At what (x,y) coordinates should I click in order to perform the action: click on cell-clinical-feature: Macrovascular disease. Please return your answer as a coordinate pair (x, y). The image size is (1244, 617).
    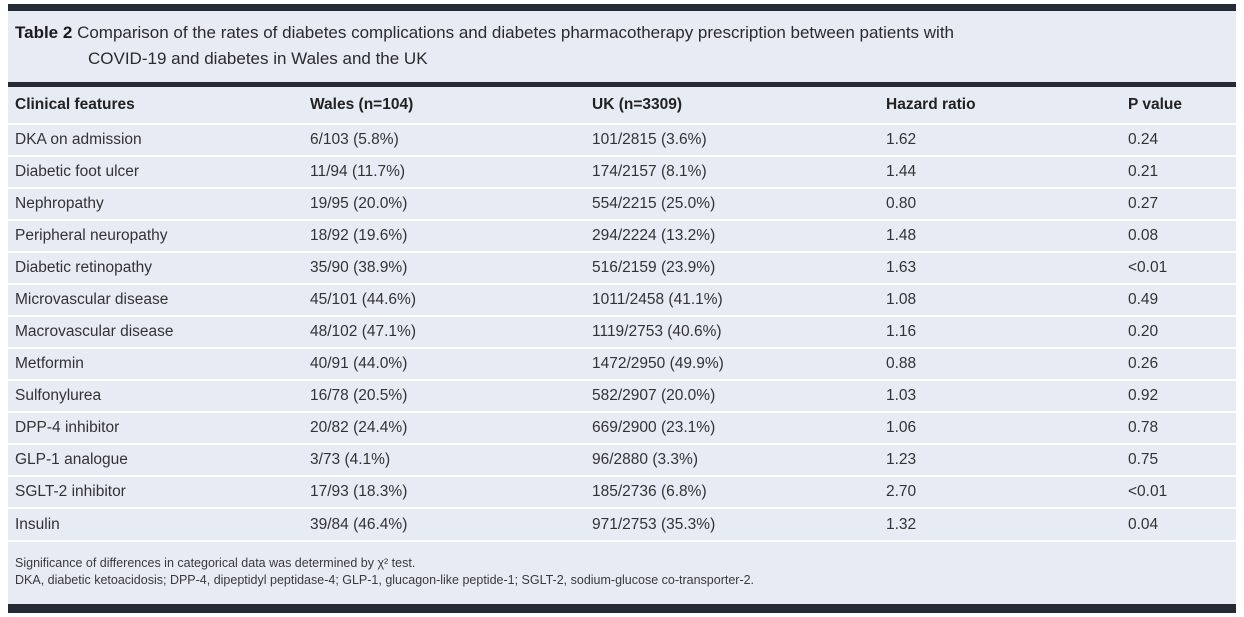
    Looking at the image, I should click on (94, 331).